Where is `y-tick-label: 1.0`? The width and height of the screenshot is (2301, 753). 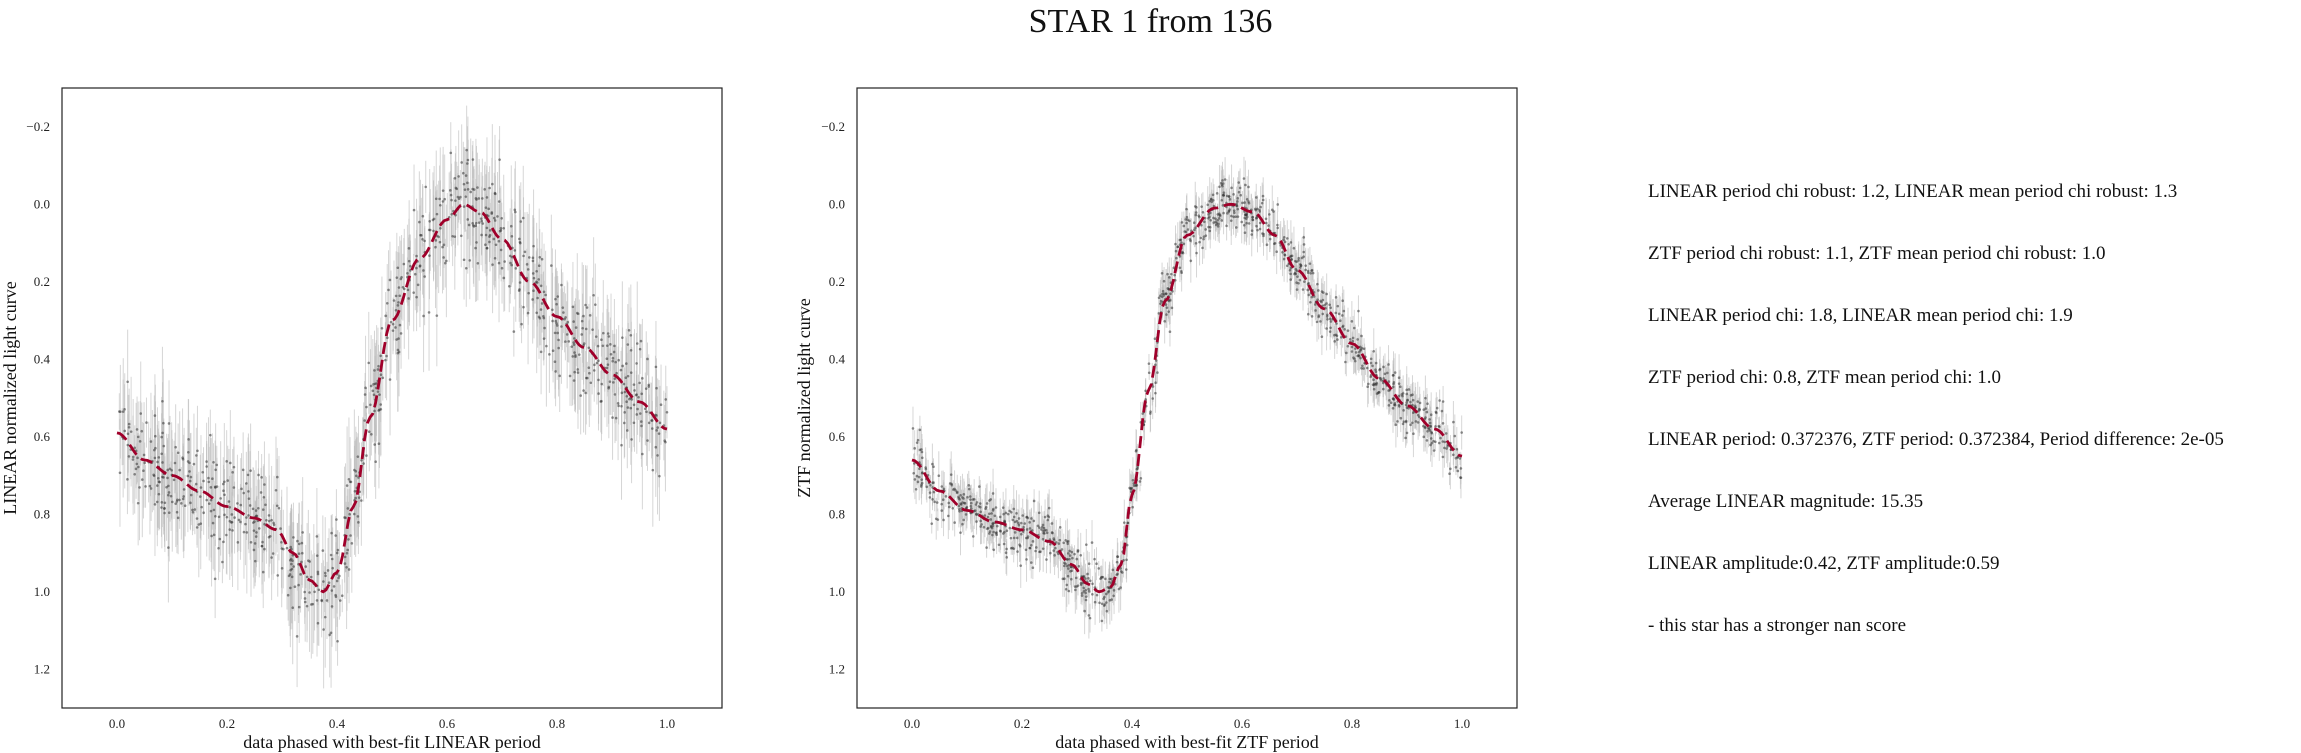
y-tick-label: 1.0 is located at coordinates (42, 591).